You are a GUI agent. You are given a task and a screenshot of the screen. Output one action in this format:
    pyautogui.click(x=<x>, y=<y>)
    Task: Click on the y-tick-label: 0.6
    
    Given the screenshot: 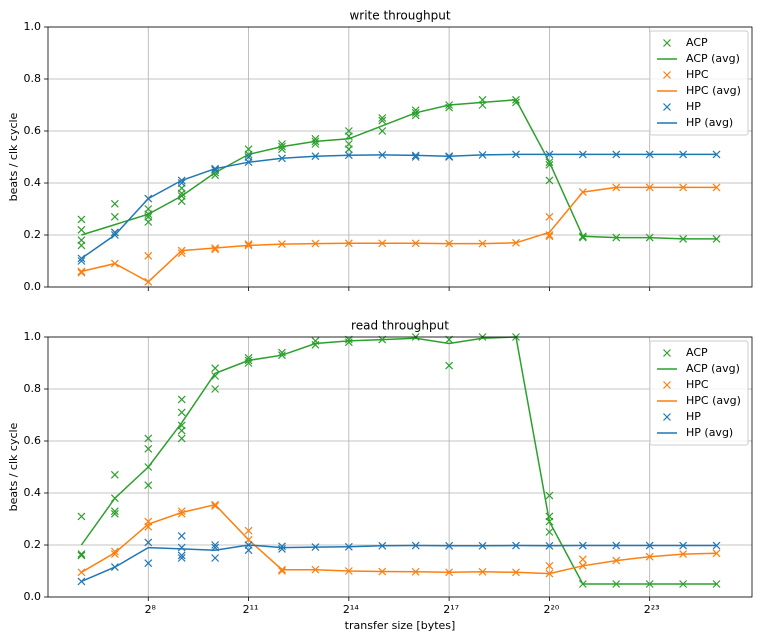 What is the action you would take?
    pyautogui.click(x=33, y=440)
    